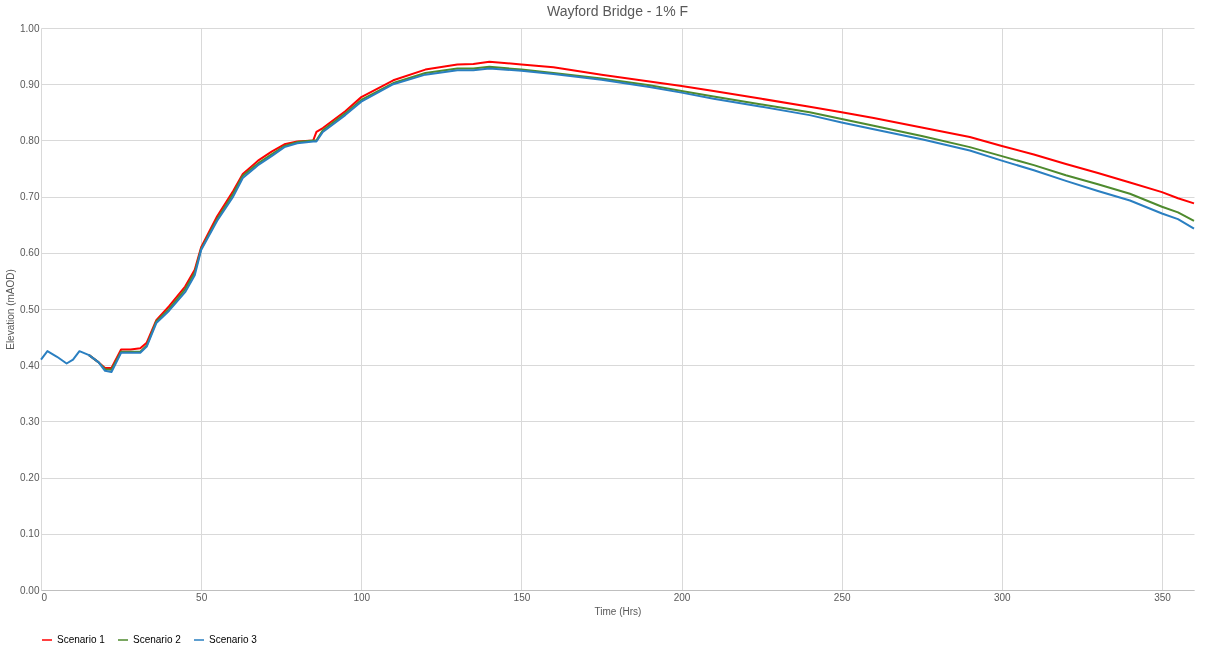  Describe the element at coordinates (30, 253) in the screenshot. I see `y-tick-label: 0.60` at that location.